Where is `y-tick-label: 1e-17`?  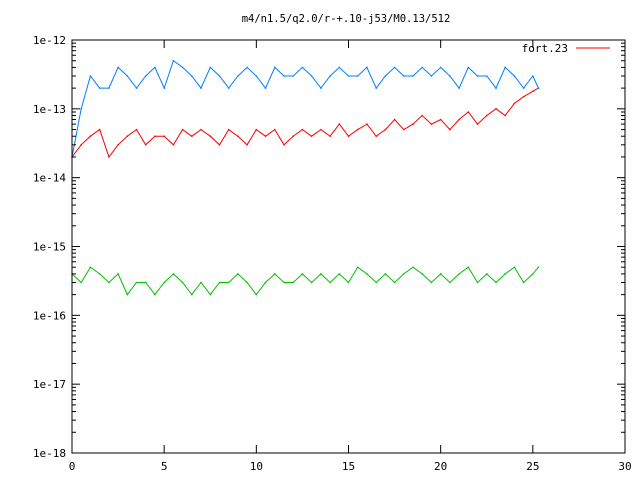
y-tick-label: 1e-17 is located at coordinates (49, 384).